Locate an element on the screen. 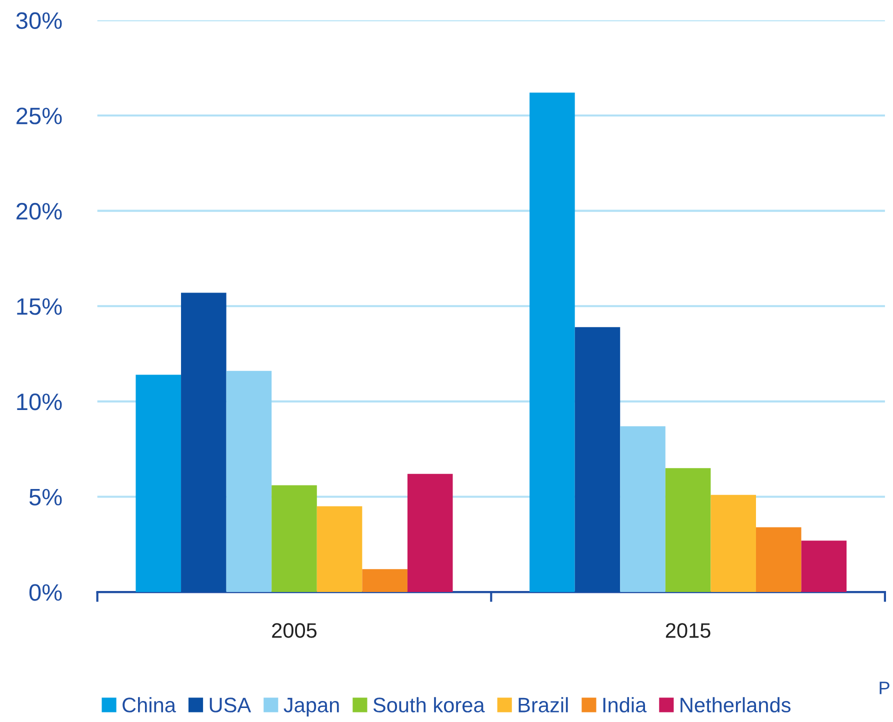 The width and height of the screenshot is (893, 722). y-tick-label: 15% is located at coordinates (39, 306).